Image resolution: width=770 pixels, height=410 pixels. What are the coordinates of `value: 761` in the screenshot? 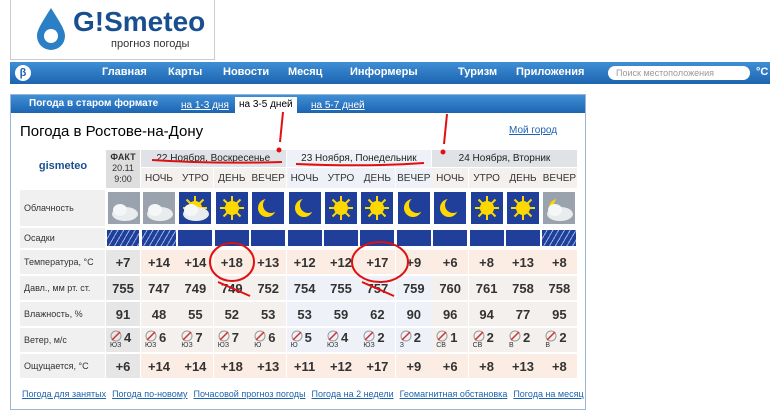 It's located at (486, 288).